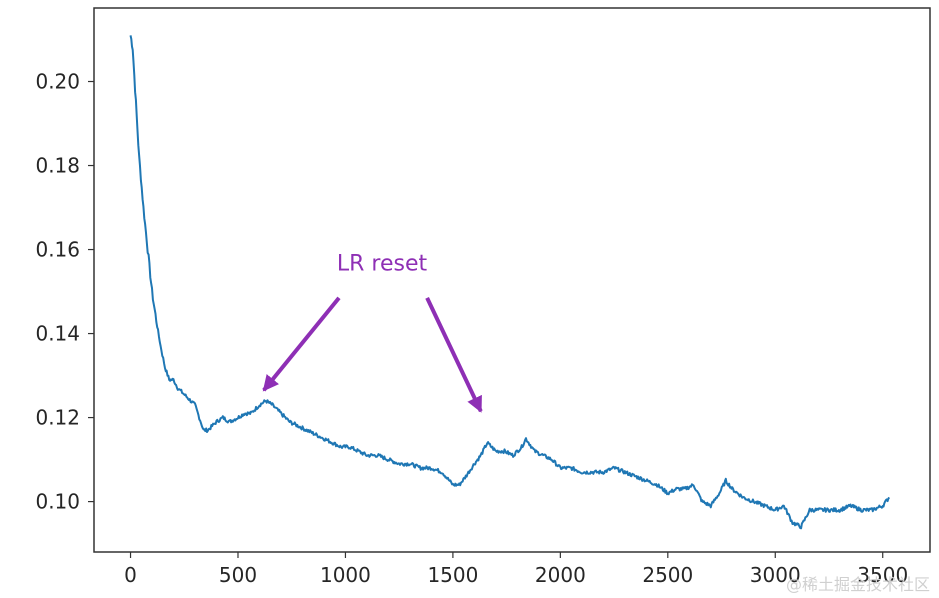 This screenshot has width=939, height=598. I want to click on y-tick-label: 0.14, so click(57, 334).